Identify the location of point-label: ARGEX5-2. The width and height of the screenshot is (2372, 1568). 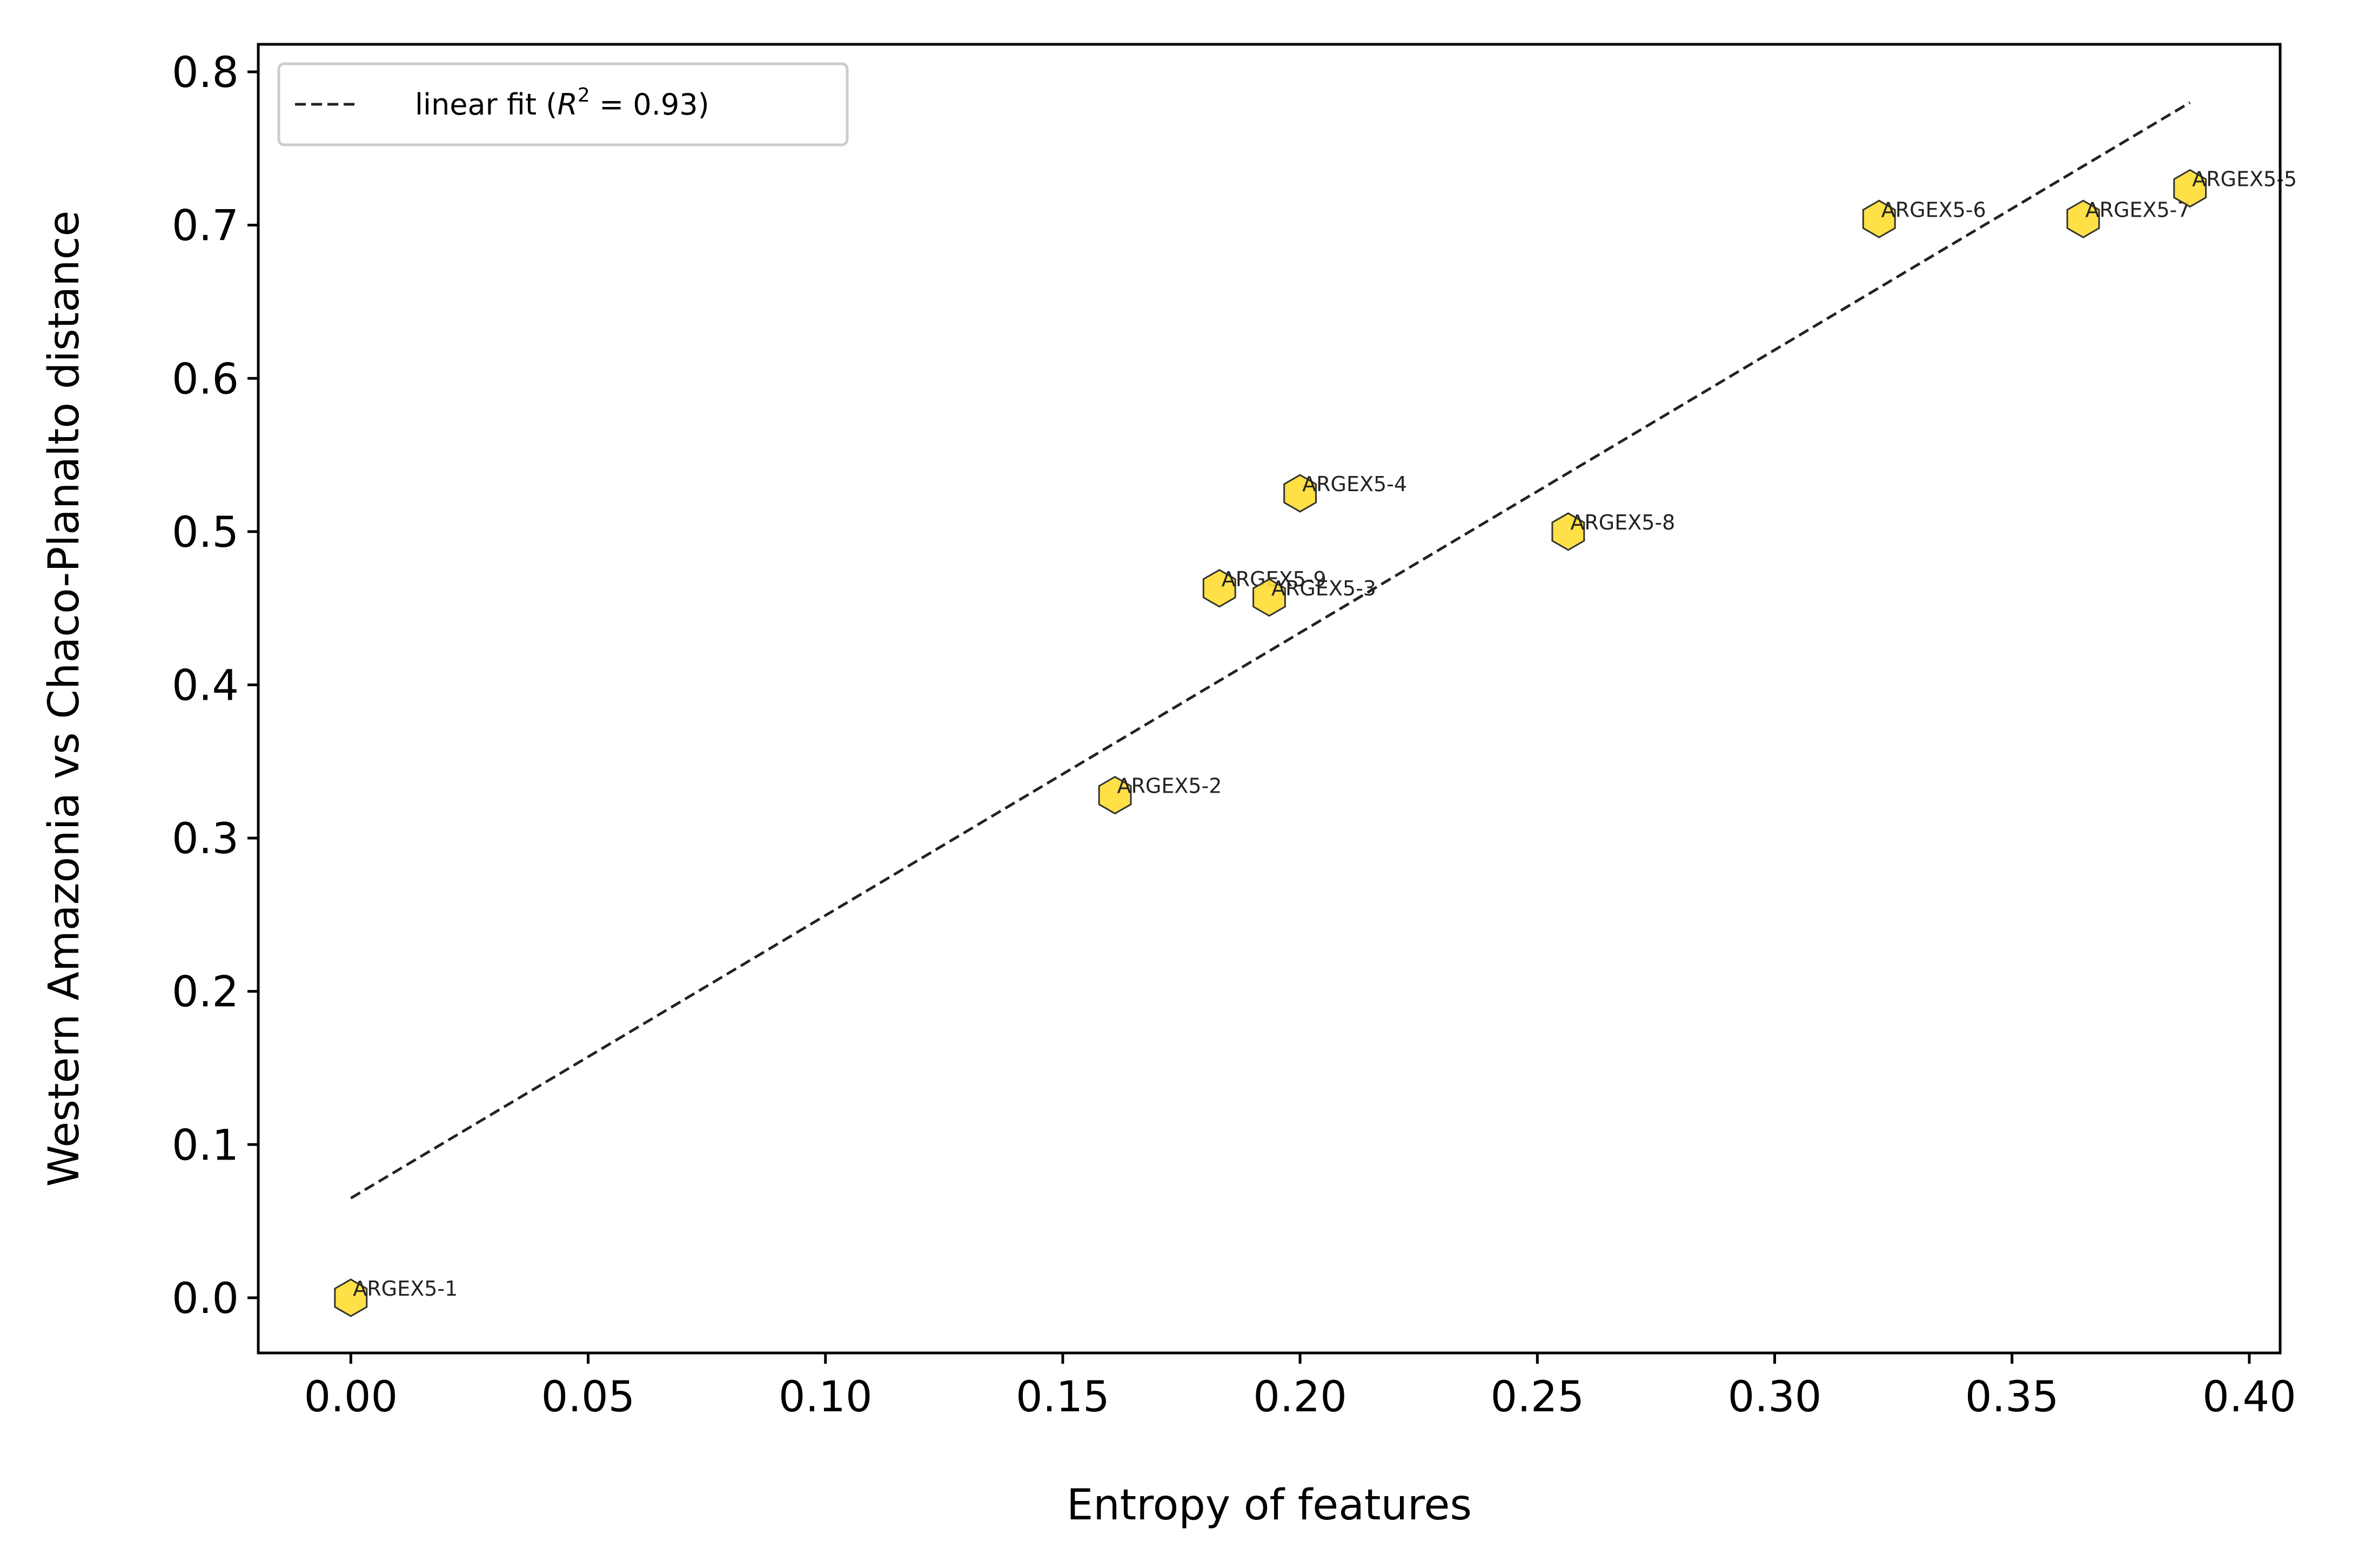
(1169, 786).